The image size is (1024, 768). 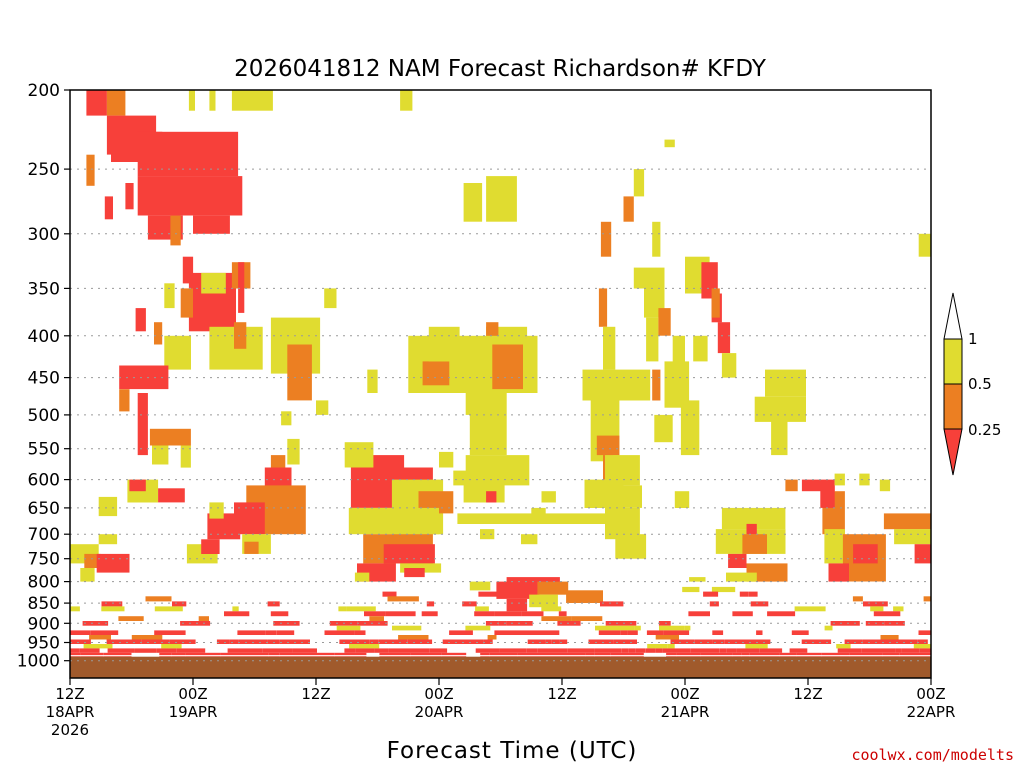 I want to click on x-tick-label-1-1: 19APR, so click(x=193, y=712).